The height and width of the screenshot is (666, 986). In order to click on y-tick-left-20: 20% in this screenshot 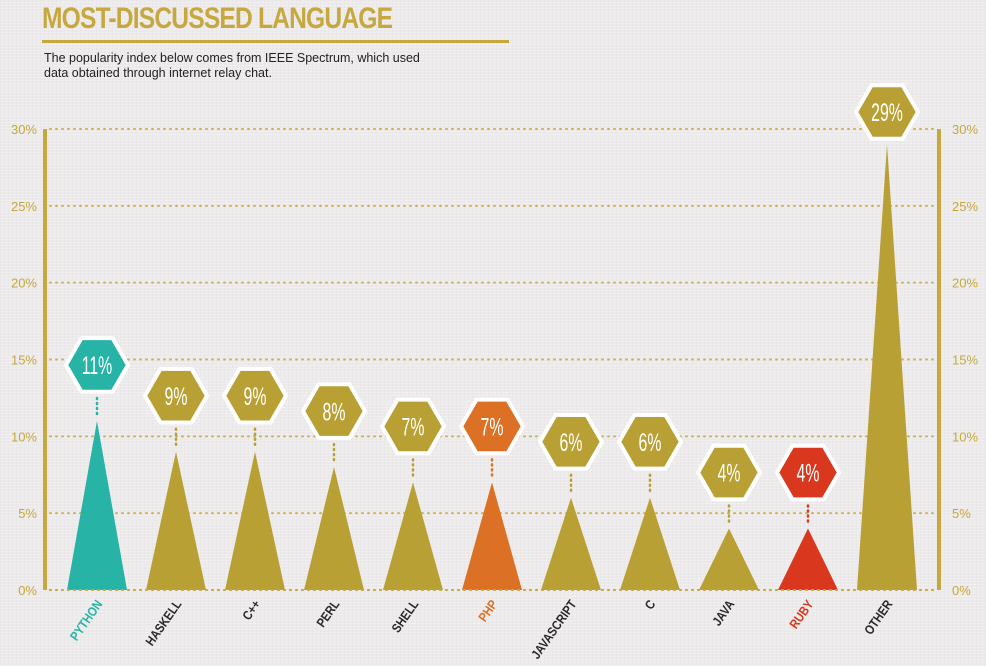, I will do `click(24, 283)`.